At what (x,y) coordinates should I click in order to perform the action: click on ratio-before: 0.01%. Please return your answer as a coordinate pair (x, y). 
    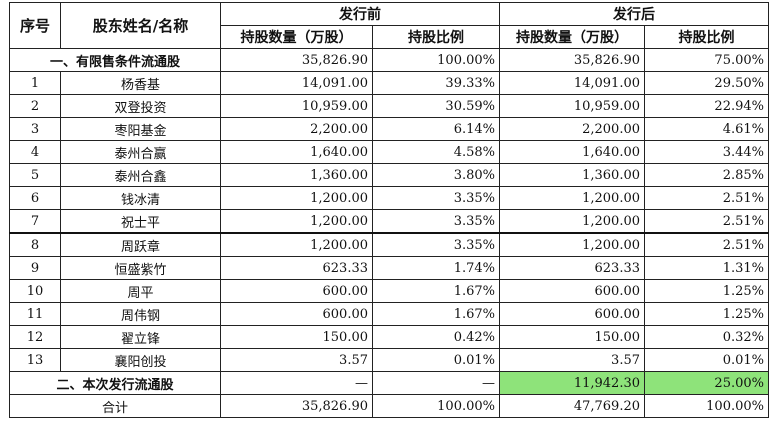
    Looking at the image, I should click on (436, 360).